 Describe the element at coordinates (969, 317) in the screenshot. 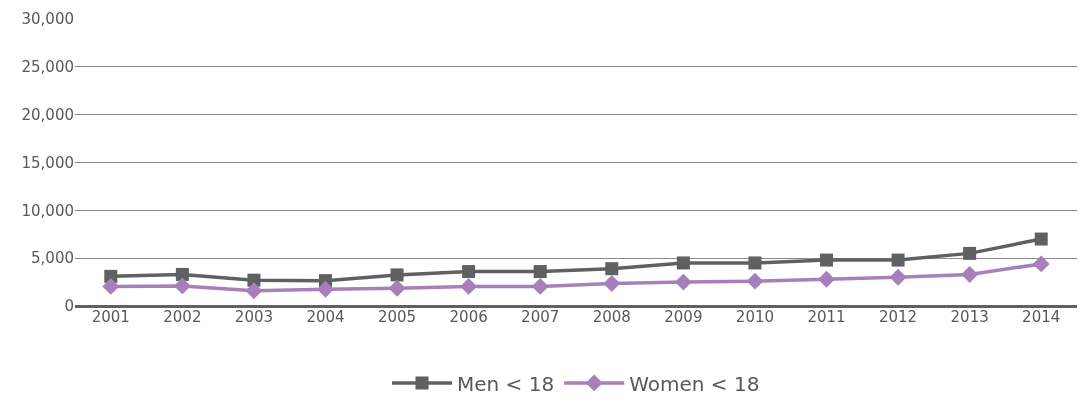

I see `x-tick-label: 2013` at that location.